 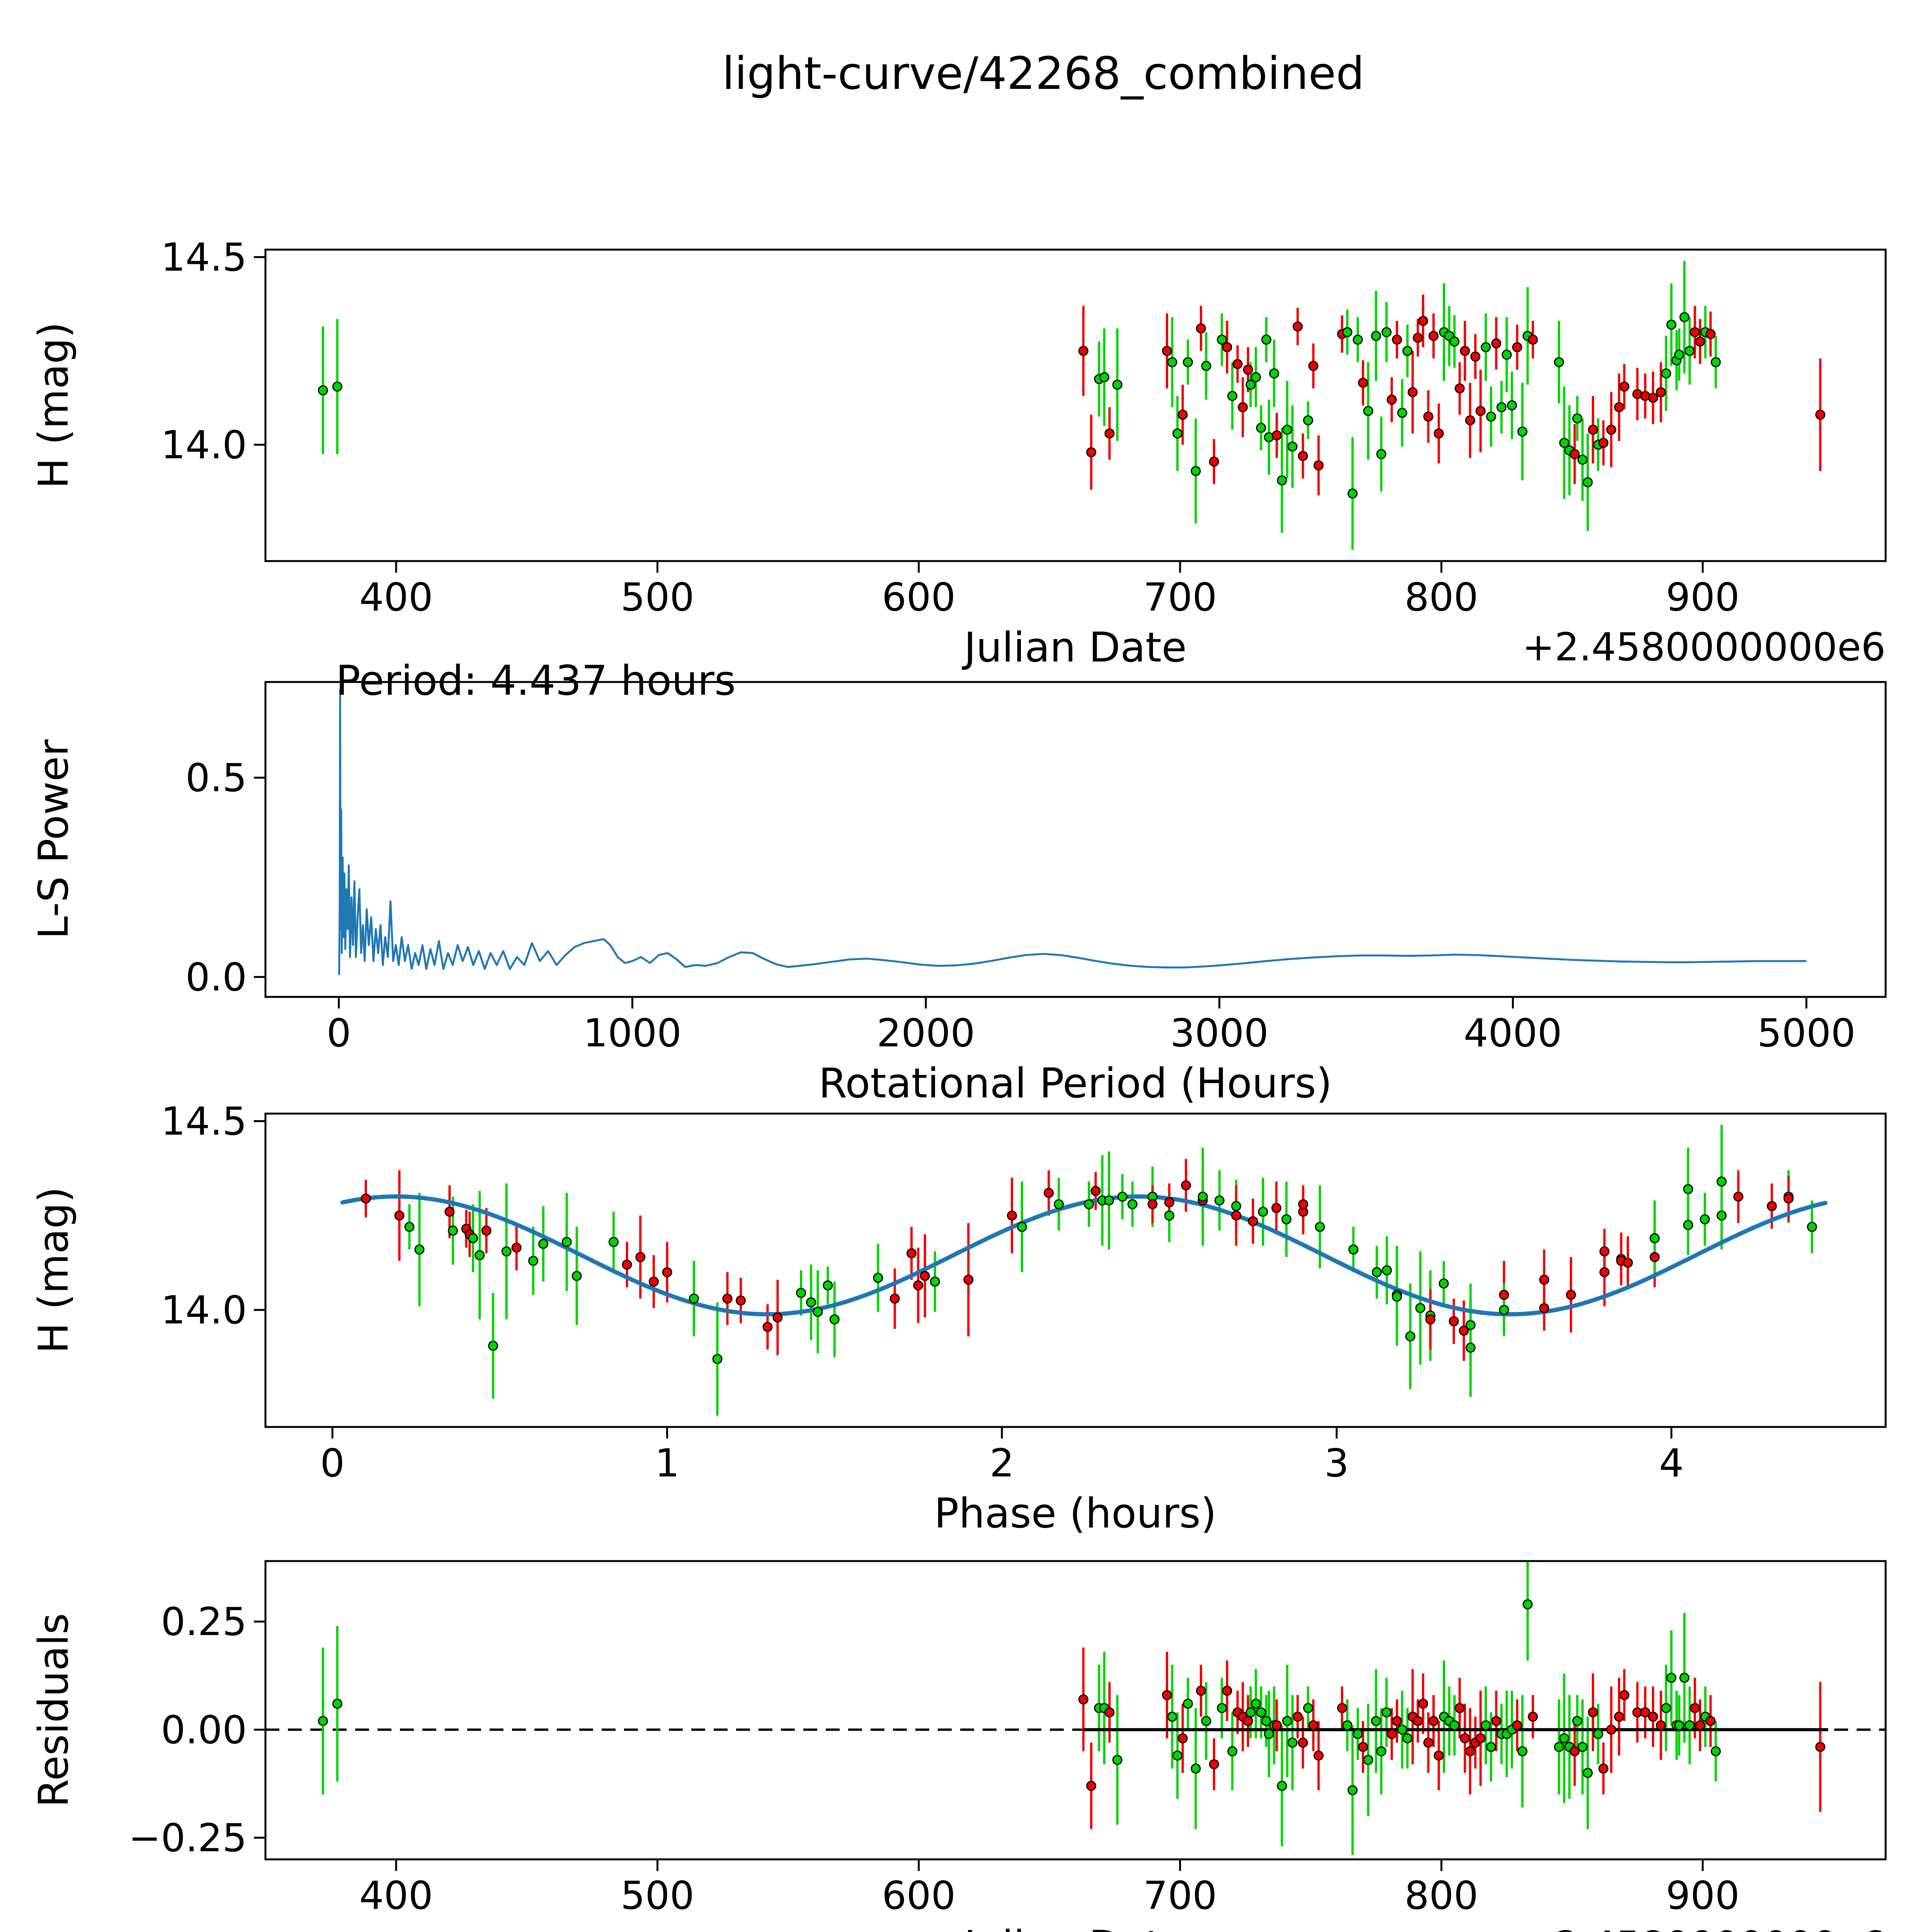 I want to click on y-tick-label: 0.25, so click(x=204, y=1622).